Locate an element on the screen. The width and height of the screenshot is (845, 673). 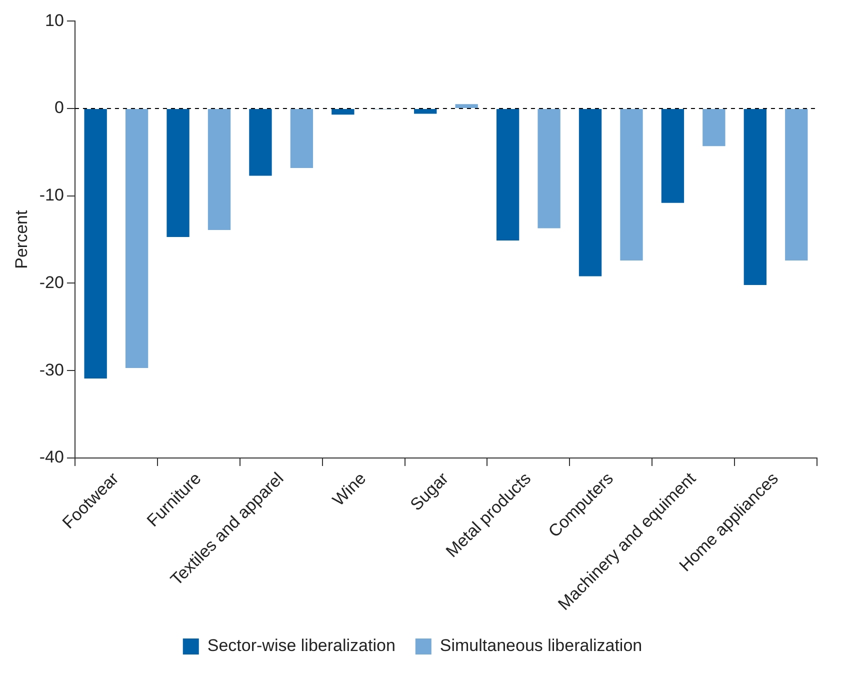
legend-label: Sector-wise liberalization is located at coordinates (301, 646).